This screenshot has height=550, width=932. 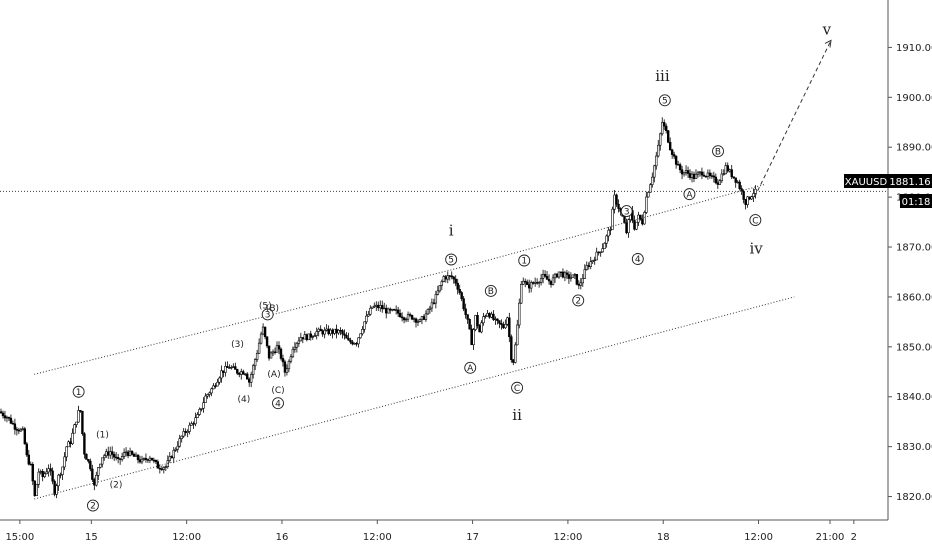 I want to click on time-axis: 15:00 15 12:00 16 12:00 17 12:00 18 12:00 21:00 2, so click(x=431, y=531).